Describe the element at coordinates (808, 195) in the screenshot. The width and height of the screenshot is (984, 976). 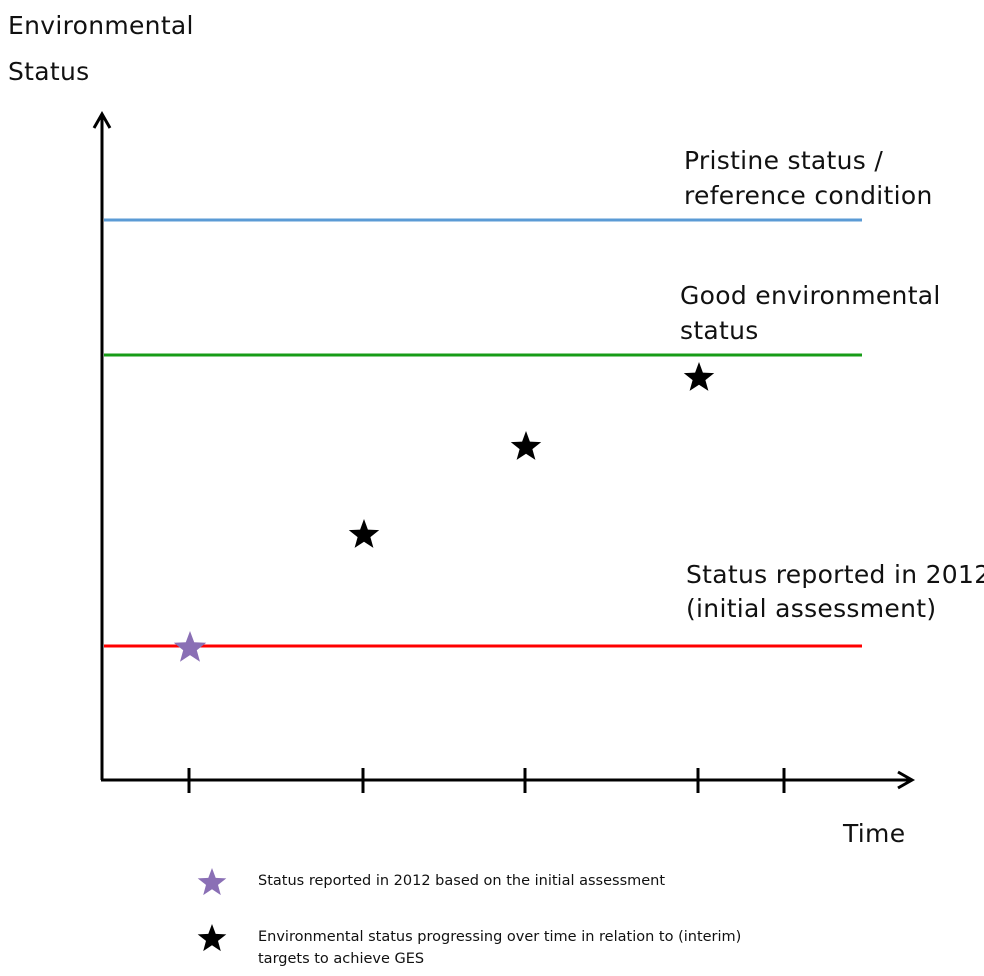
I see `pristine-label-line2: reference condition` at that location.